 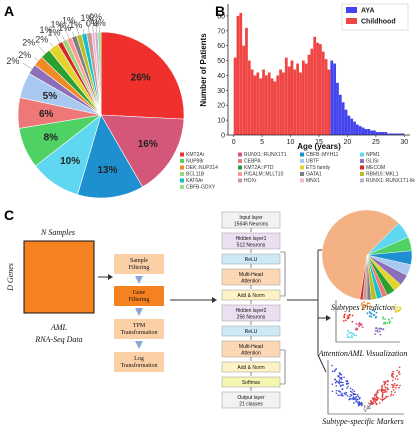 What do you see at coordinates (214, 300) in the screenshot?
I see `arrow-head` at bounding box center [214, 300].